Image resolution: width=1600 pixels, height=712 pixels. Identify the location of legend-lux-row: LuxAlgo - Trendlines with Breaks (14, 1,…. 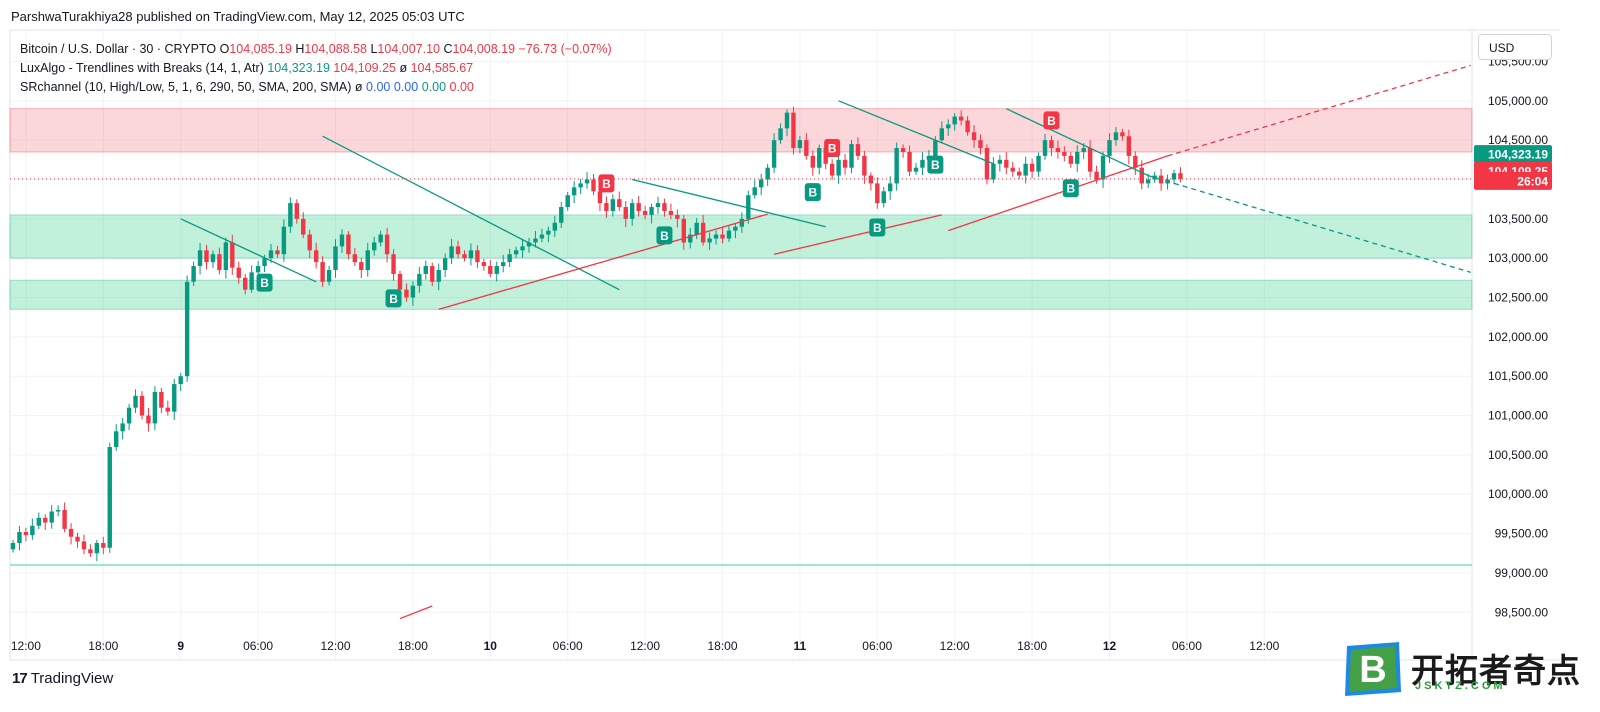
(316, 68).